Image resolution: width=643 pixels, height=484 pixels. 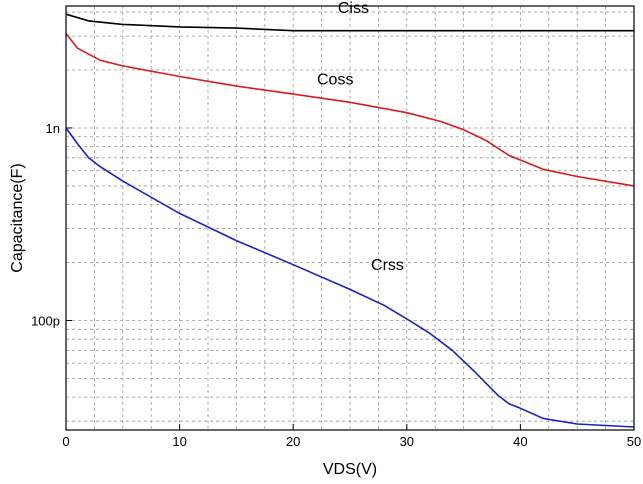 What do you see at coordinates (335, 80) in the screenshot?
I see `series-label-coss: Coss` at bounding box center [335, 80].